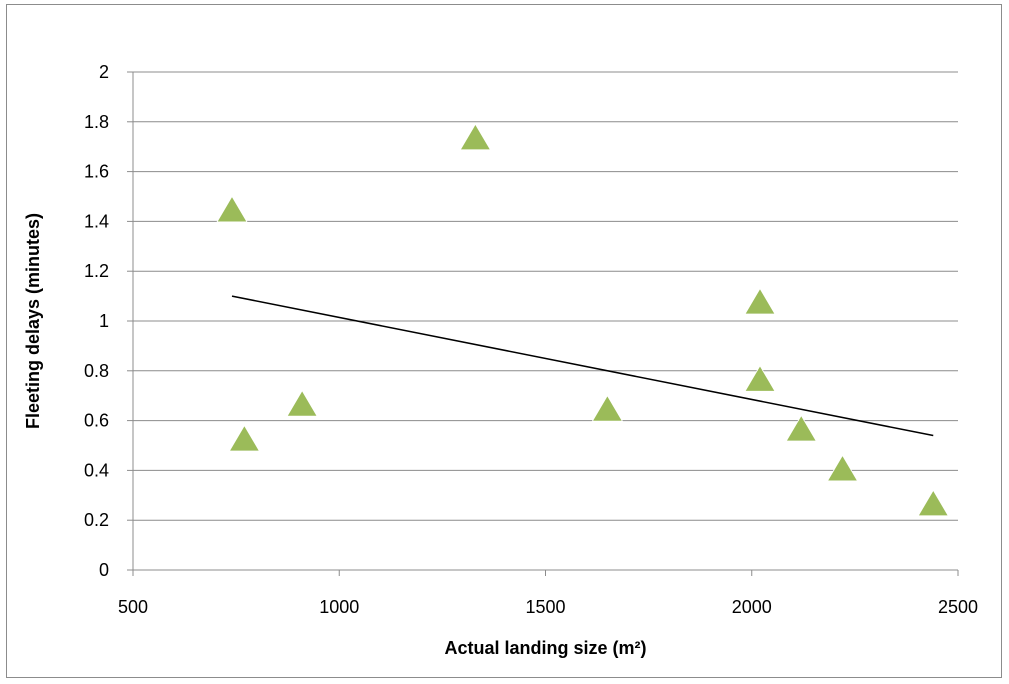  Describe the element at coordinates (96, 520) in the screenshot. I see `y-tick-label-1: 0.2` at that location.